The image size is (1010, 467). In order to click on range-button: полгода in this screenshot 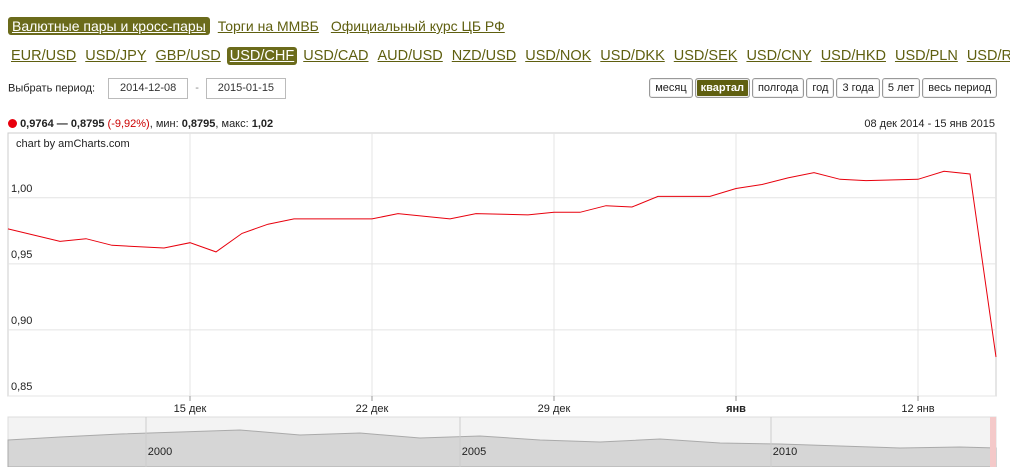, I will do `click(778, 88)`.